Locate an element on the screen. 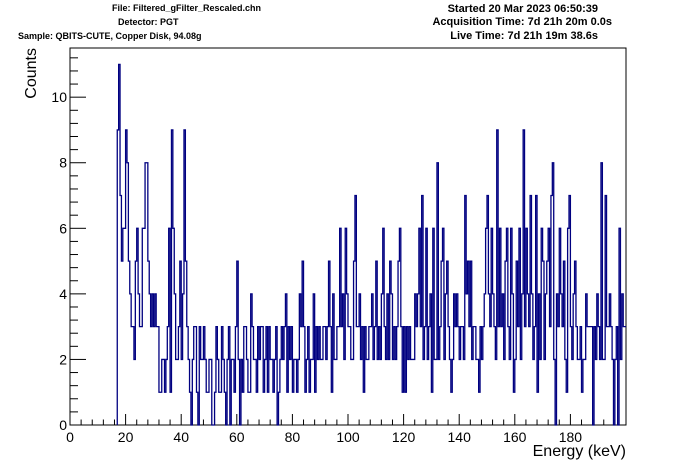  sample-label: Sample: QBITS-CUTE, Copper Disk, 94.08g is located at coordinates (110, 36).